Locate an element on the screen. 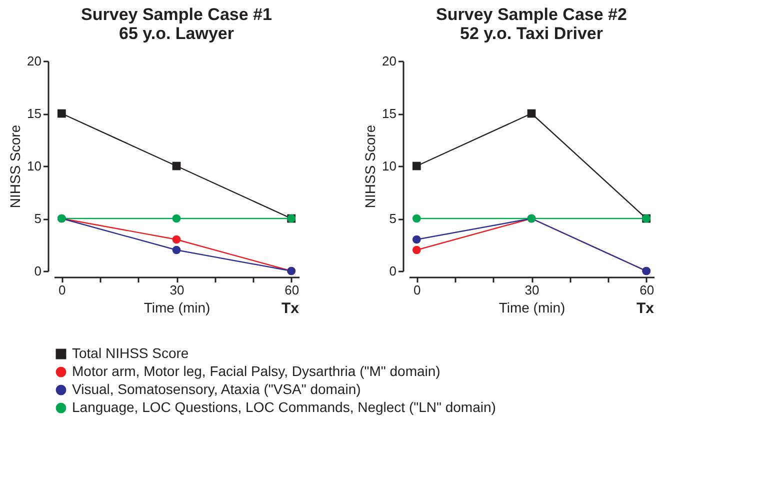 The height and width of the screenshot is (499, 765). legend-label: Motor arm, Motor leg, Facial Palsy, Dysarthria ("M" domain) is located at coordinates (256, 371).